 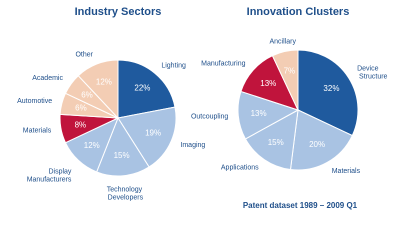 I want to click on value-label: 19%, so click(x=153, y=132).